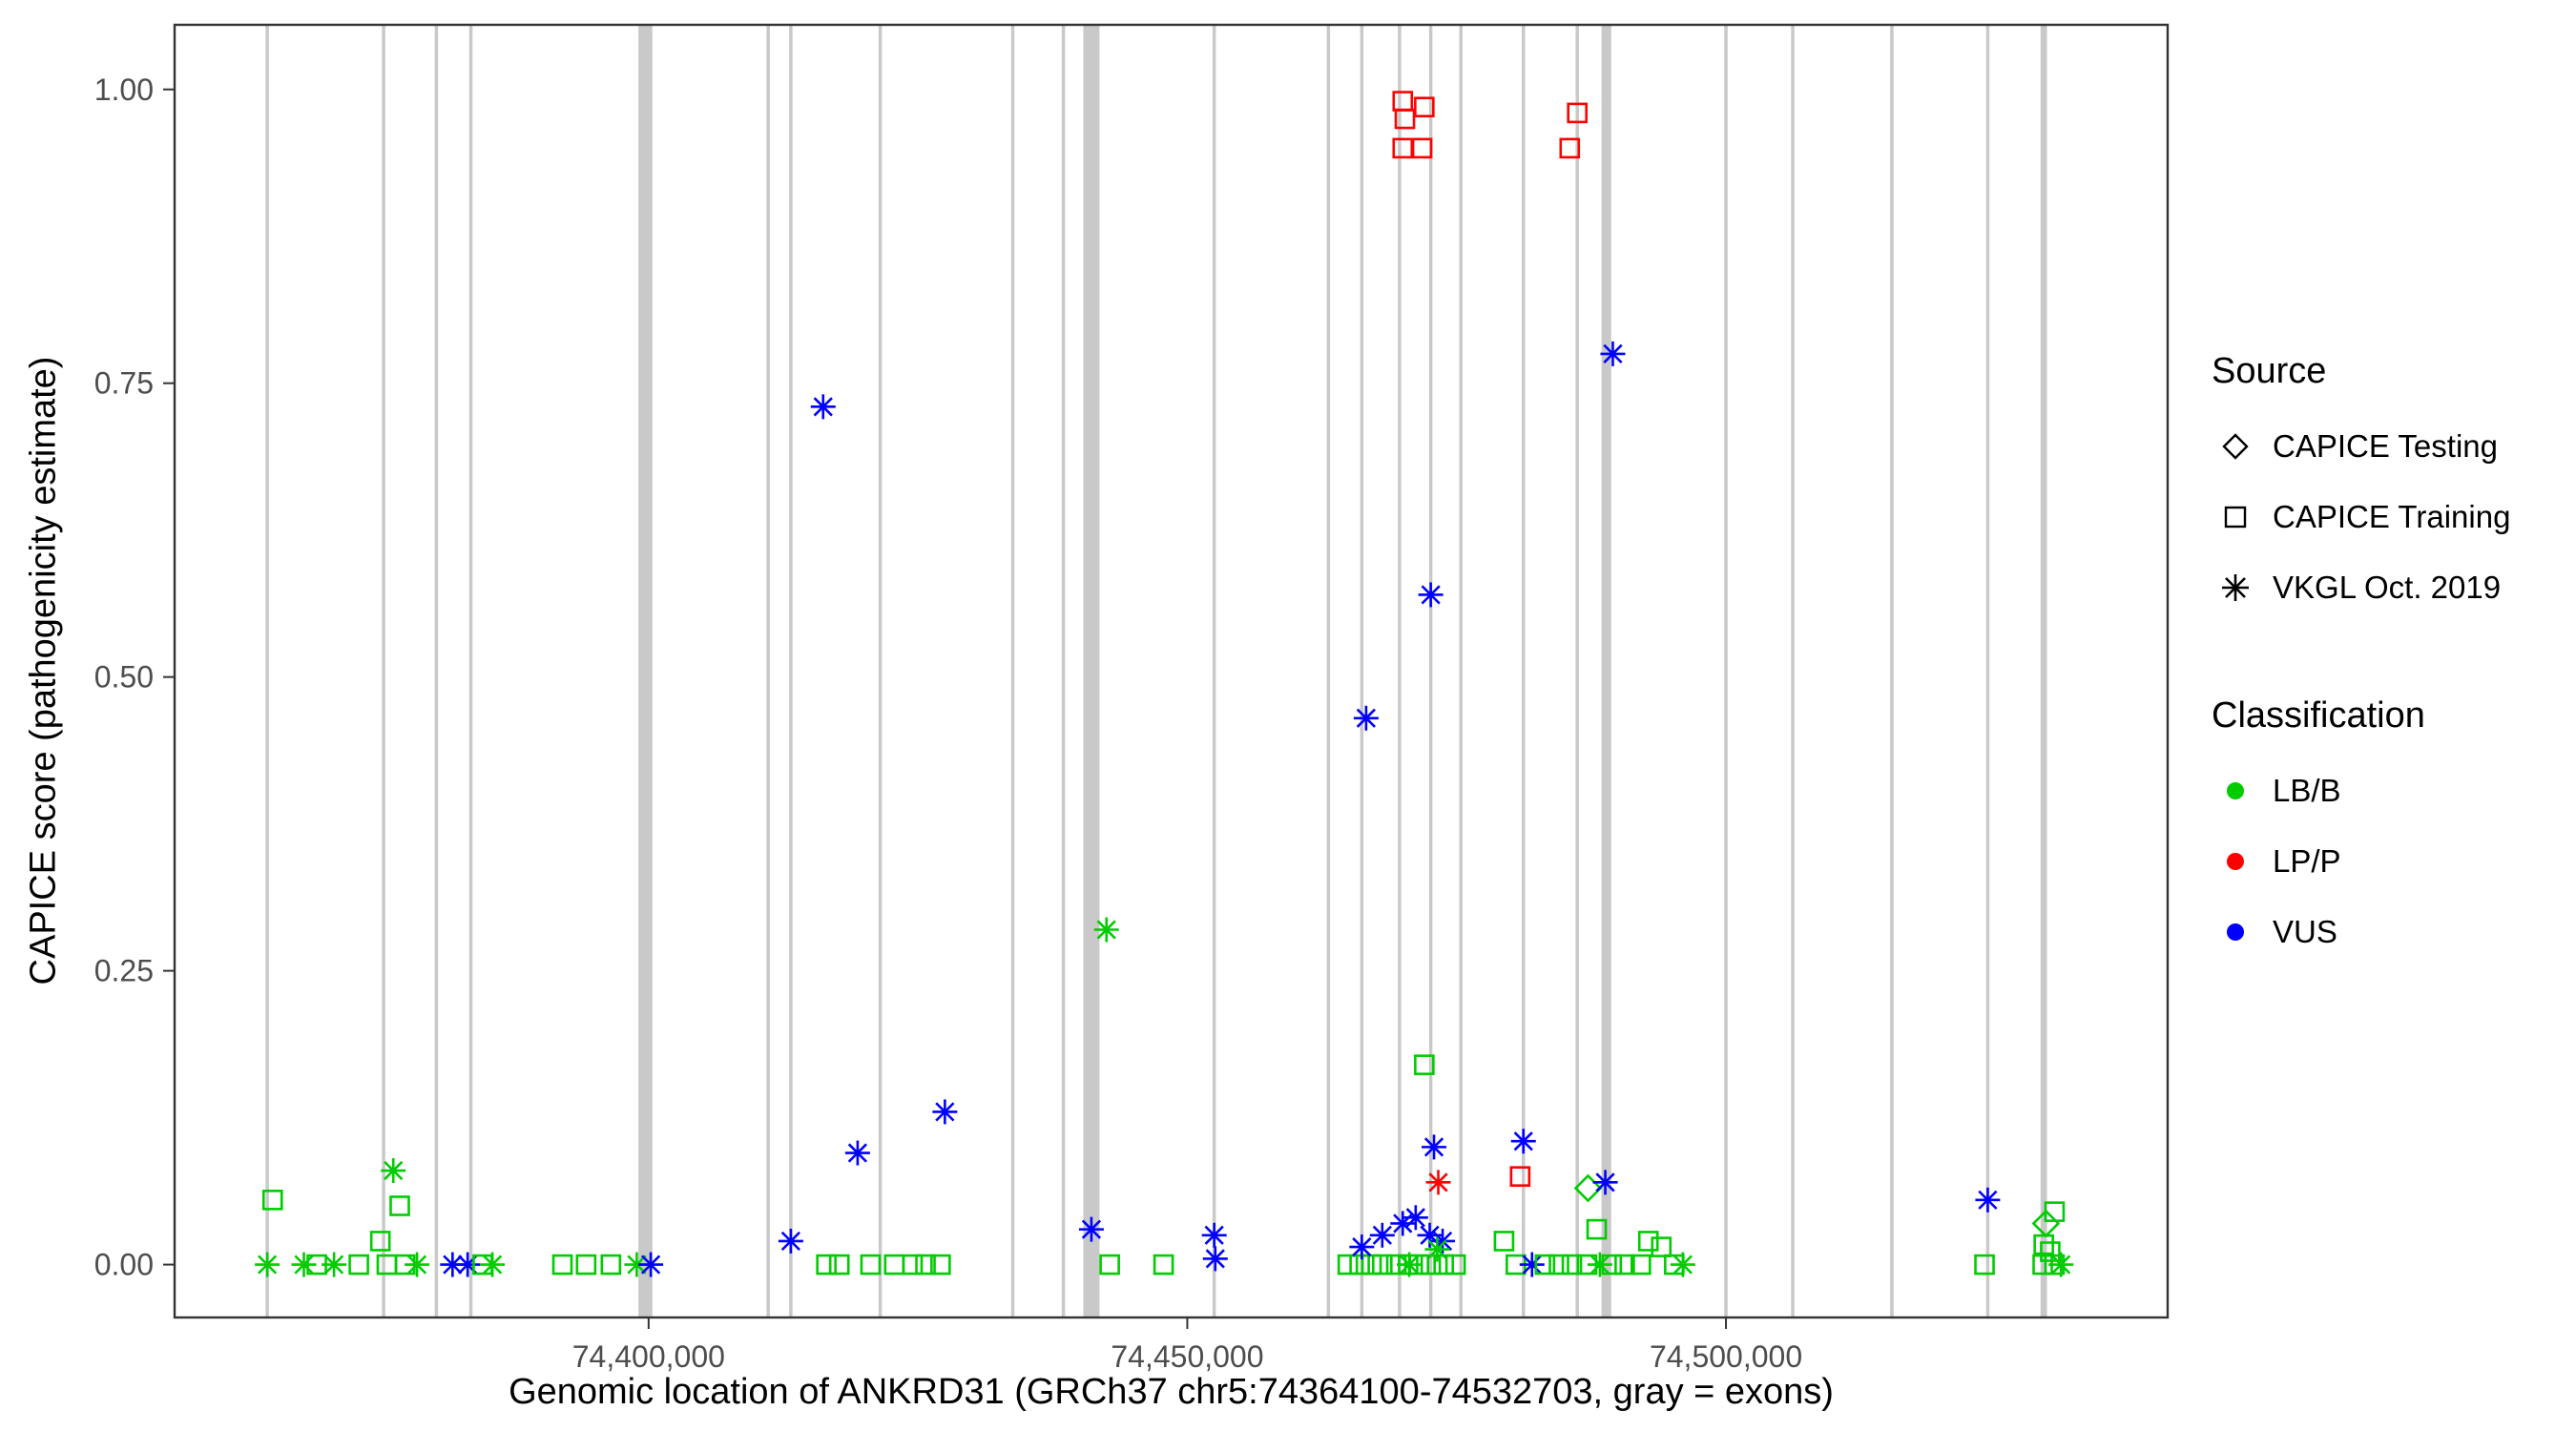 Image resolution: width=2576 pixels, height=1431 pixels. Describe the element at coordinates (648, 1356) in the screenshot. I see `x-tick-label: 74,400,000` at that location.